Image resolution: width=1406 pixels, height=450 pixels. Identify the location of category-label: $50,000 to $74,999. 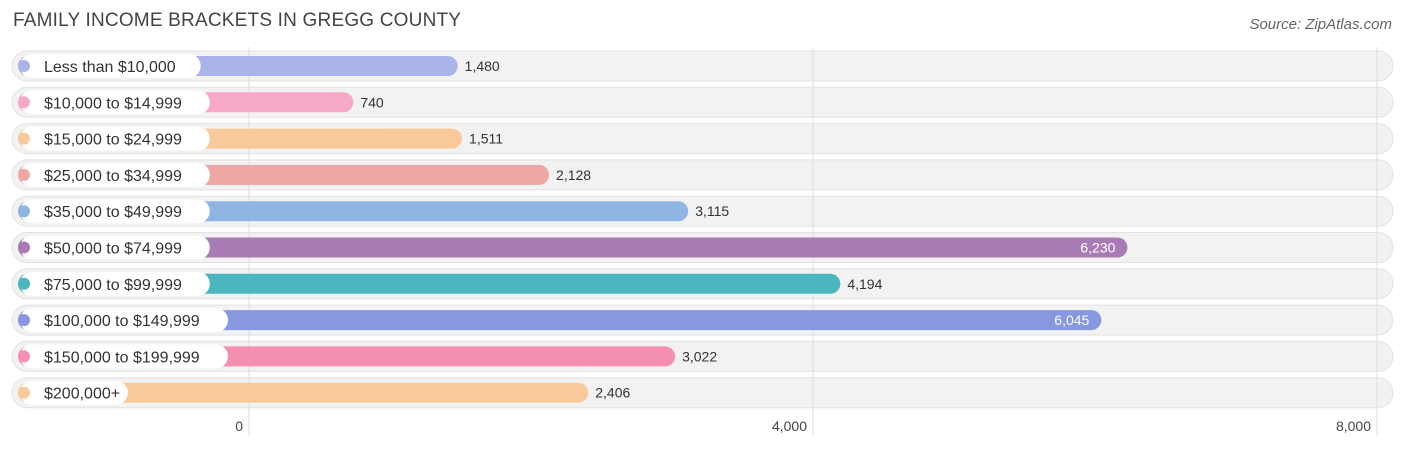
(113, 249).